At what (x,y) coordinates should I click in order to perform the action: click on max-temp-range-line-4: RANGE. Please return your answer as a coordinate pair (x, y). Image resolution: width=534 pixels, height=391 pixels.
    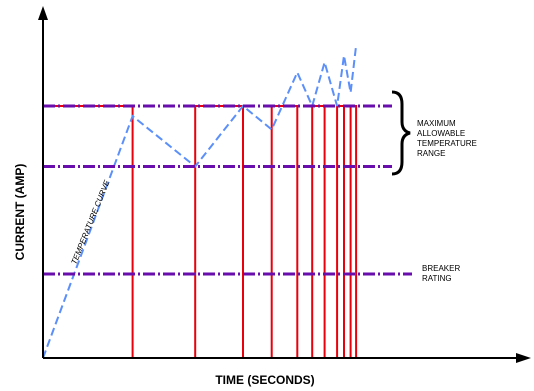
    Looking at the image, I should click on (431, 153).